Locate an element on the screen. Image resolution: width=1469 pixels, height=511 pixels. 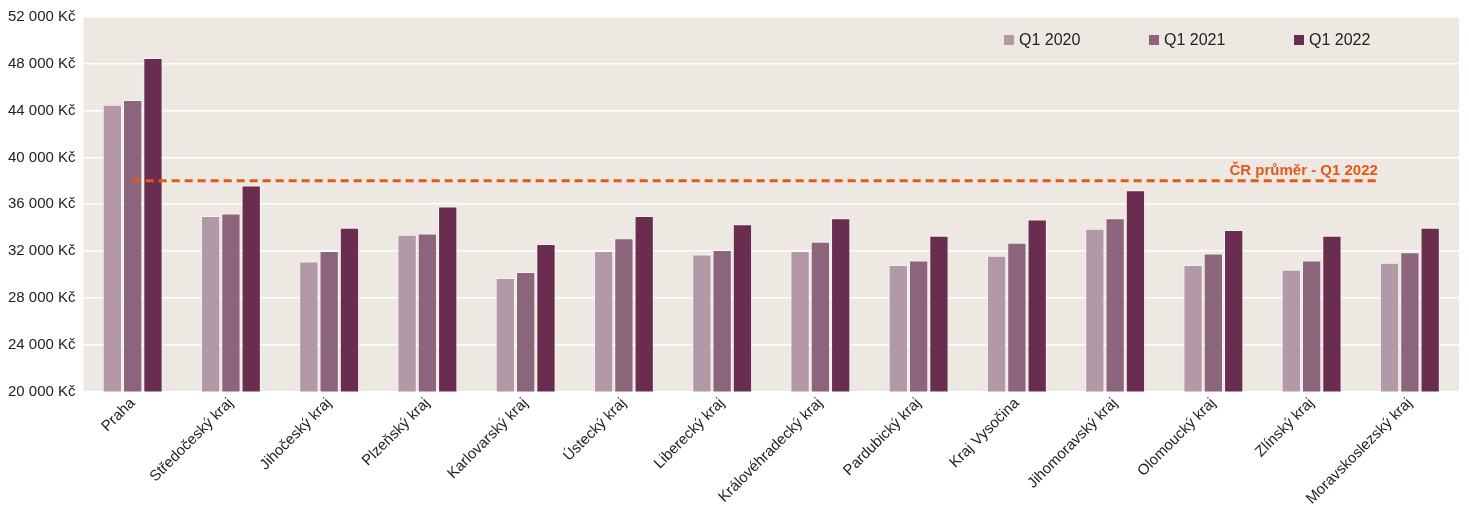
y-tick-label: 24 000 Kč is located at coordinates (42, 343).